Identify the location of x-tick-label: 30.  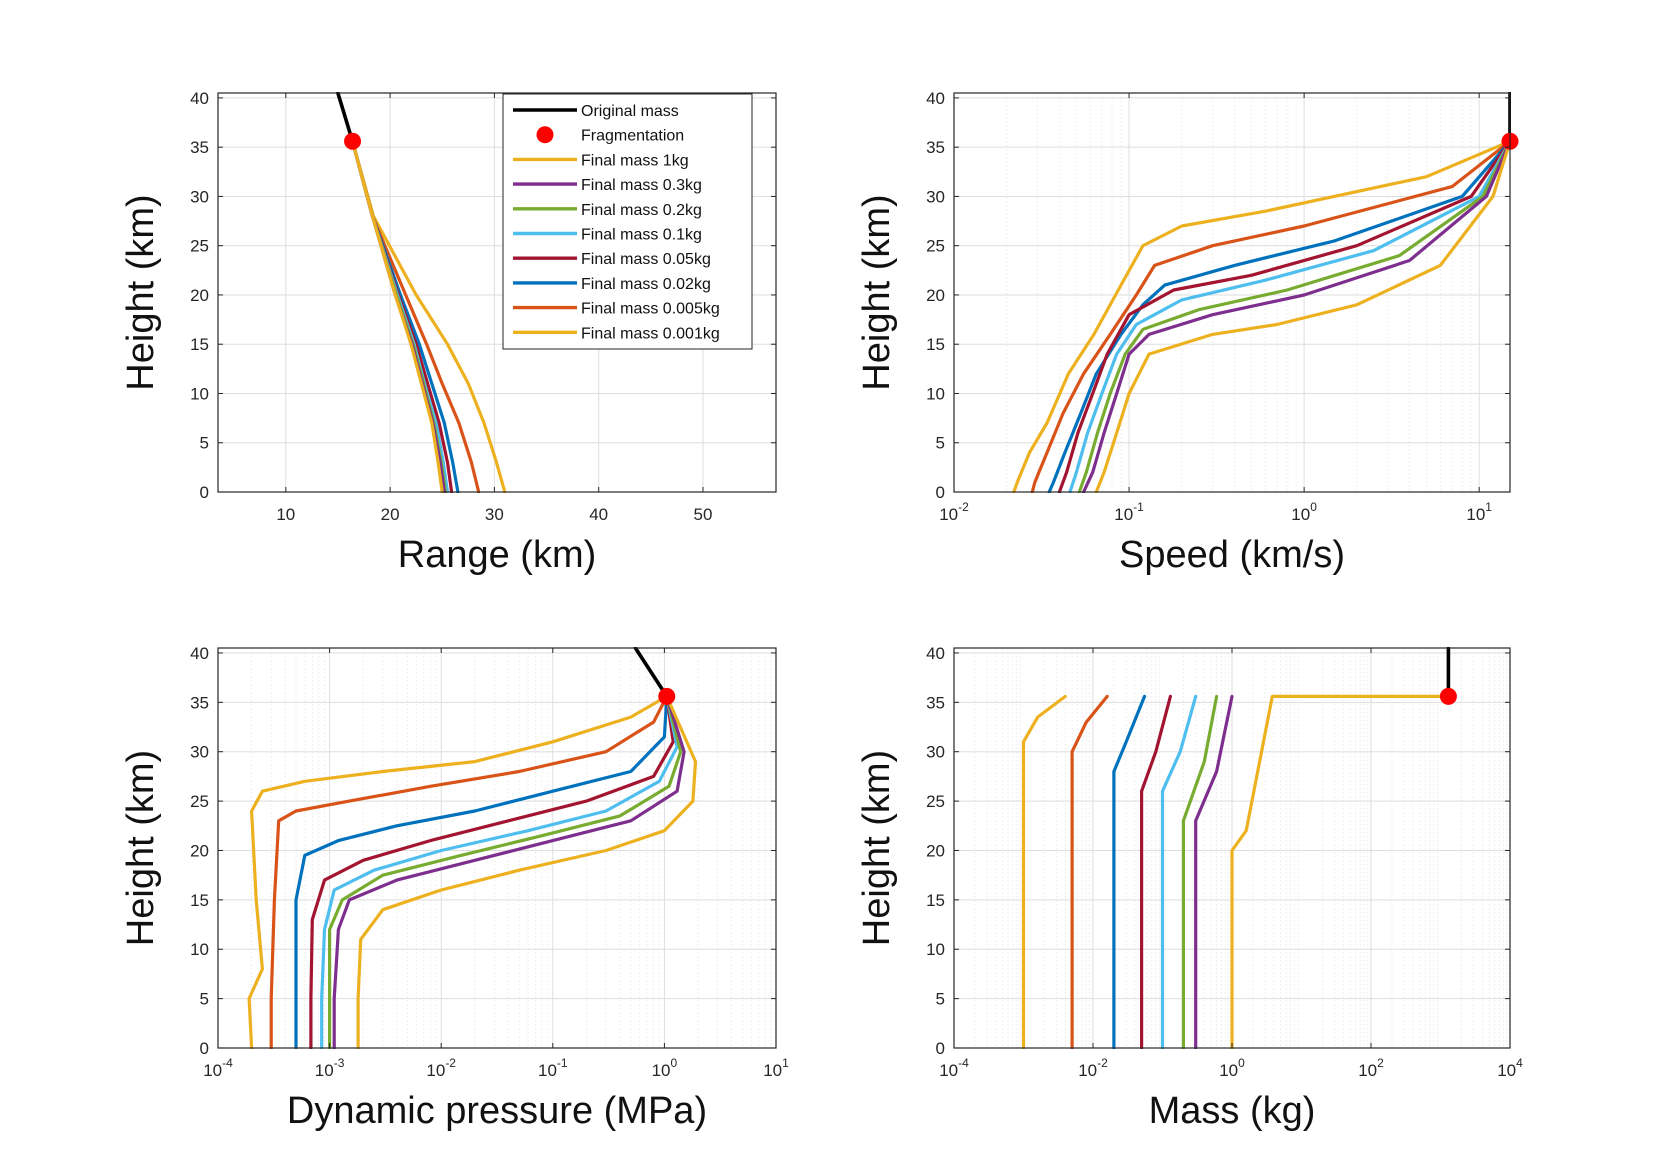
(494, 514).